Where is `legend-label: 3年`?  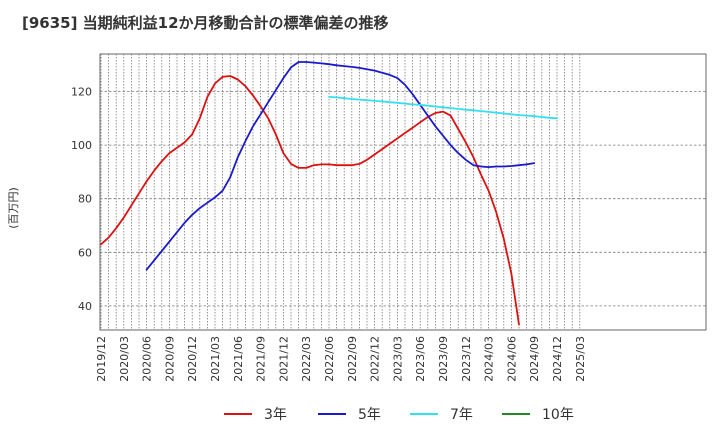 legend-label: 3年 is located at coordinates (275, 415).